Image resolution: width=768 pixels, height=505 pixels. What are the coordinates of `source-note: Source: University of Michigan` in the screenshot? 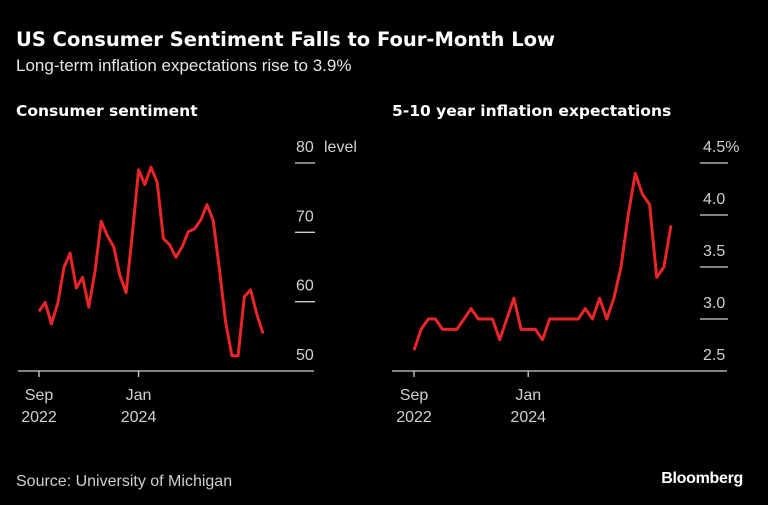 It's located at (124, 481).